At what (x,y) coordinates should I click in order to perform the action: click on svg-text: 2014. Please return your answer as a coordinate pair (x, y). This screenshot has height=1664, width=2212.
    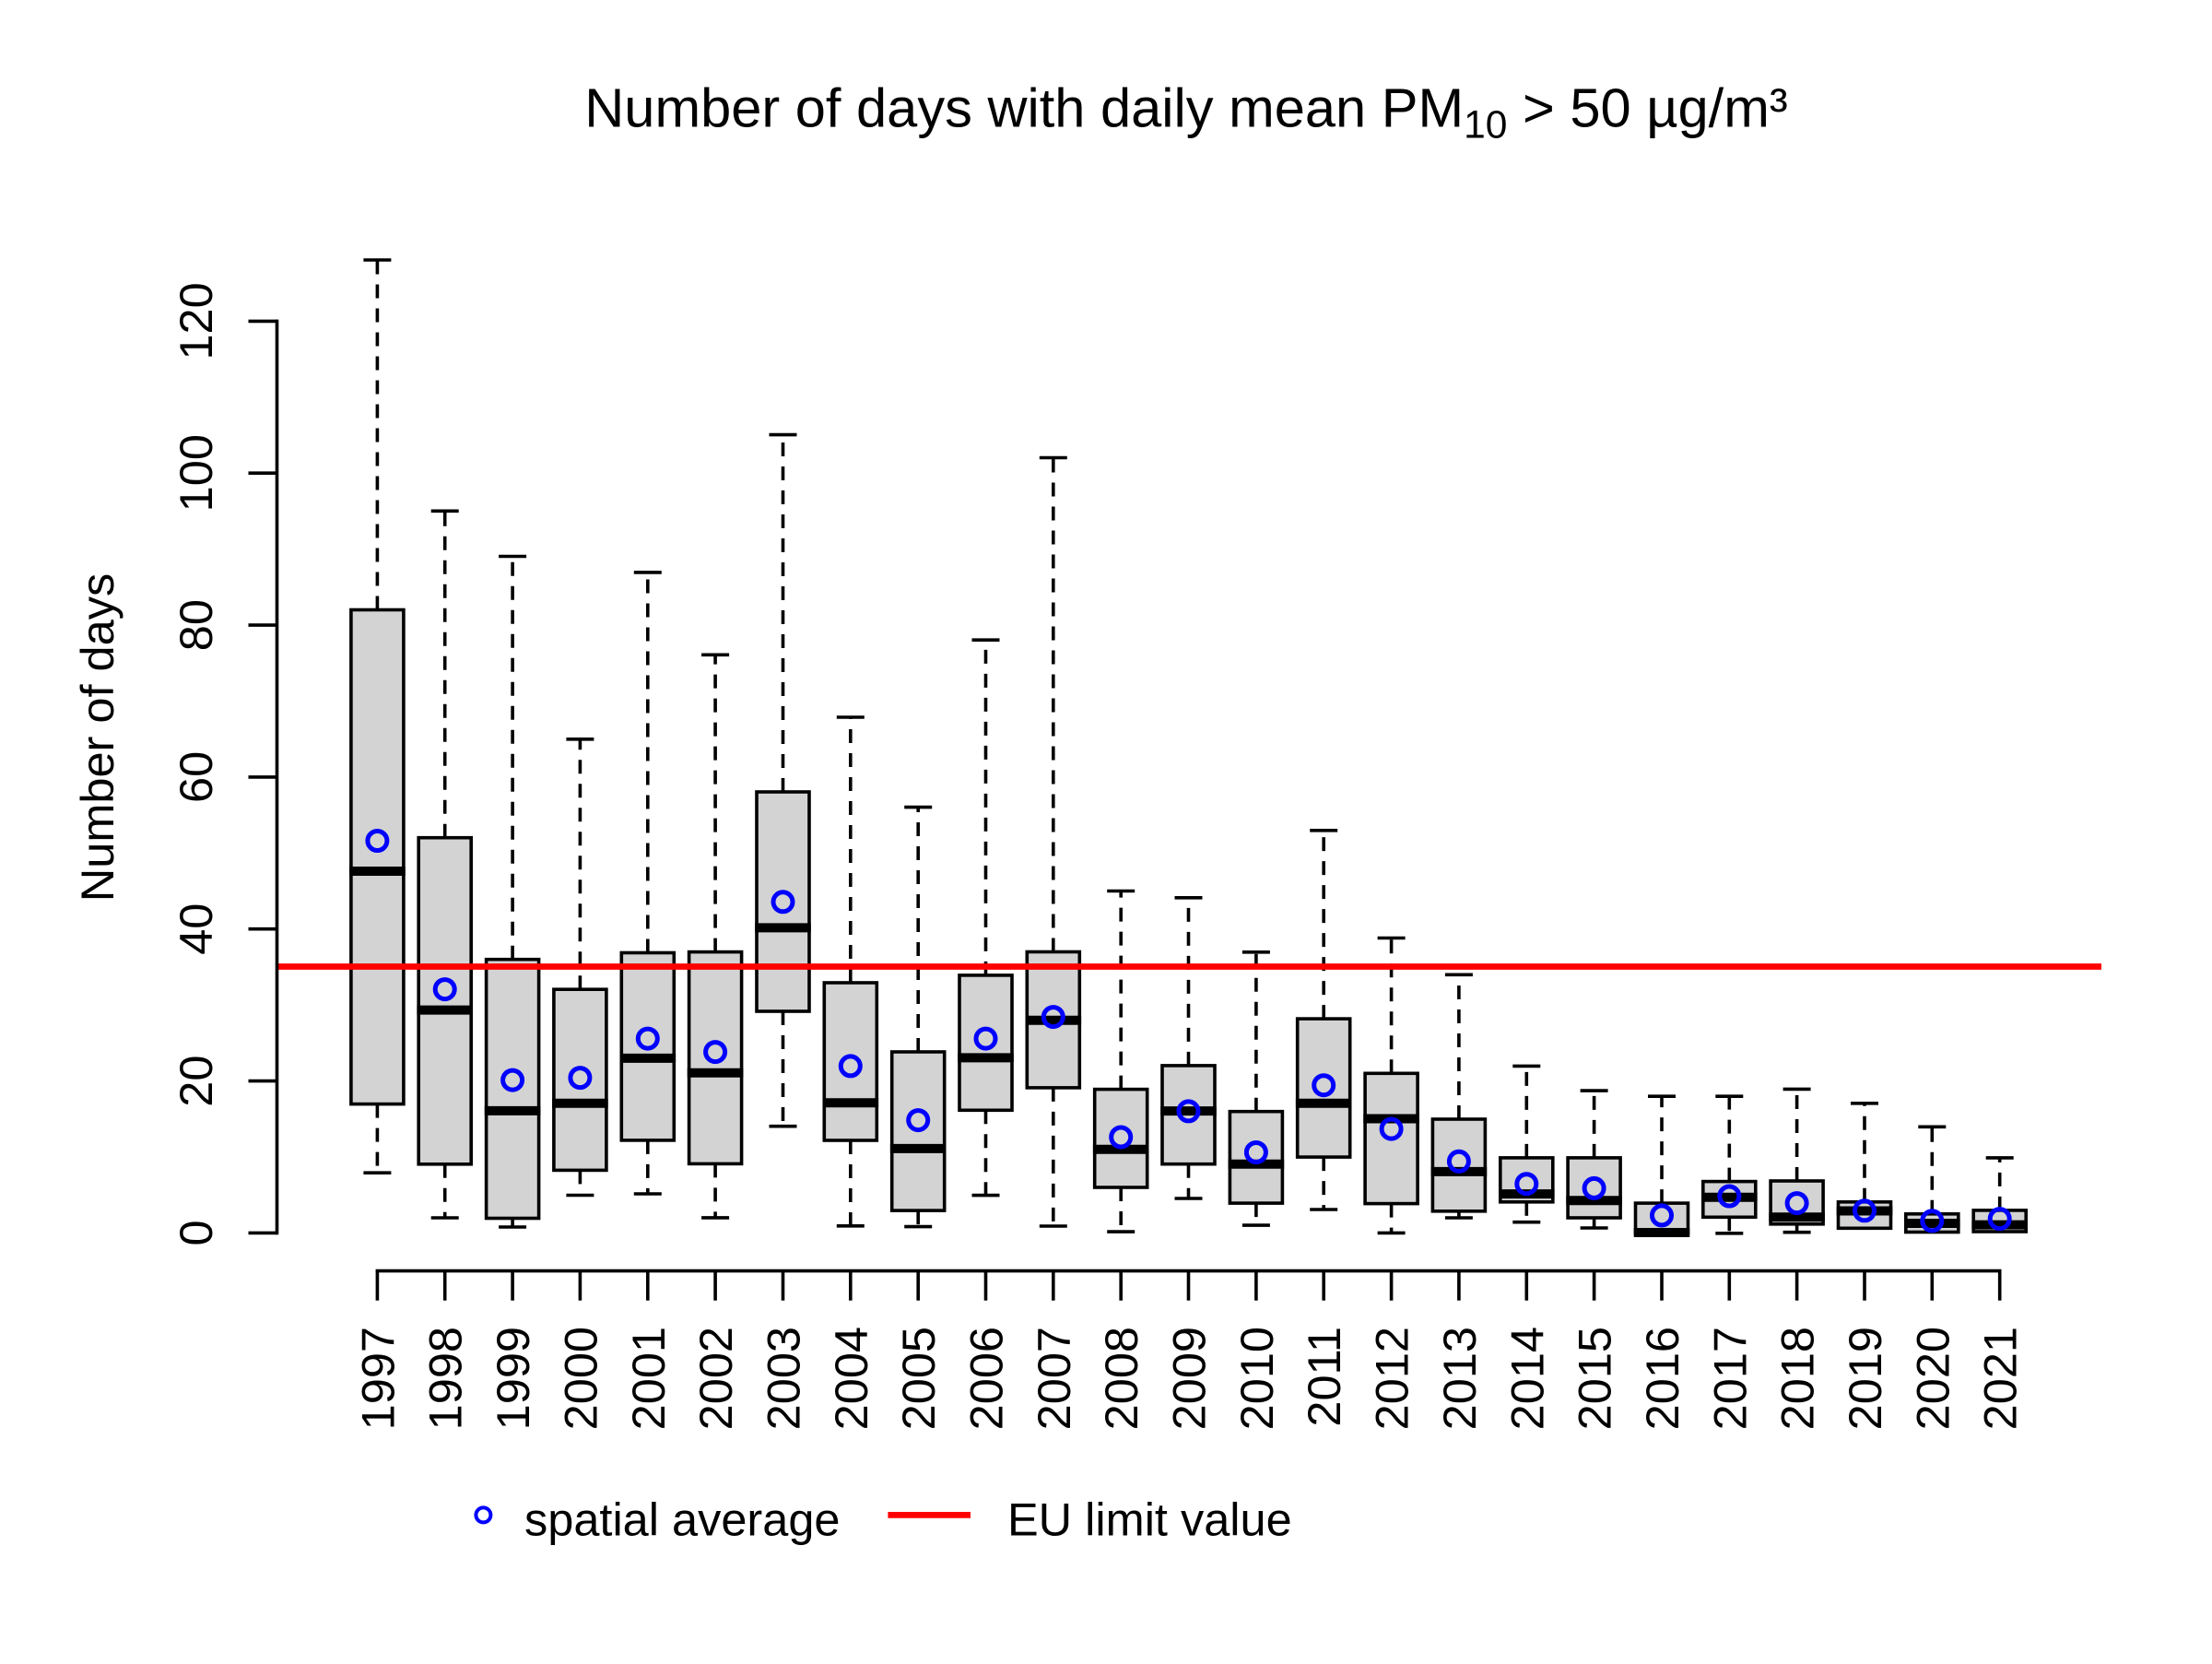
    Looking at the image, I should click on (1526, 1378).